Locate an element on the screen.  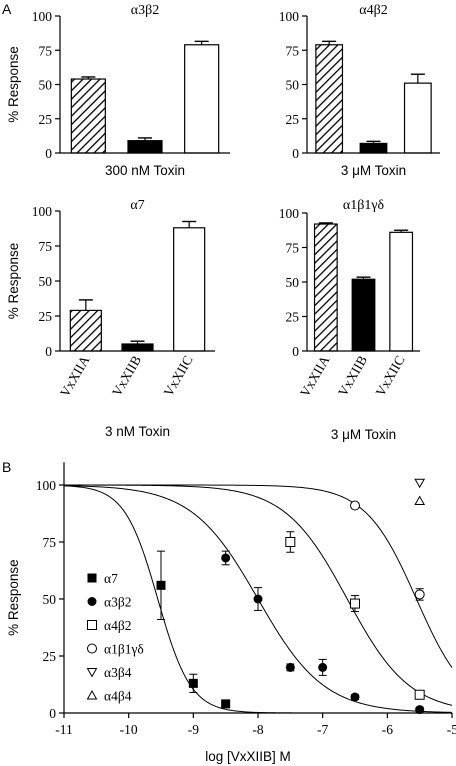
x-tick-label: -9 is located at coordinates (193, 729).